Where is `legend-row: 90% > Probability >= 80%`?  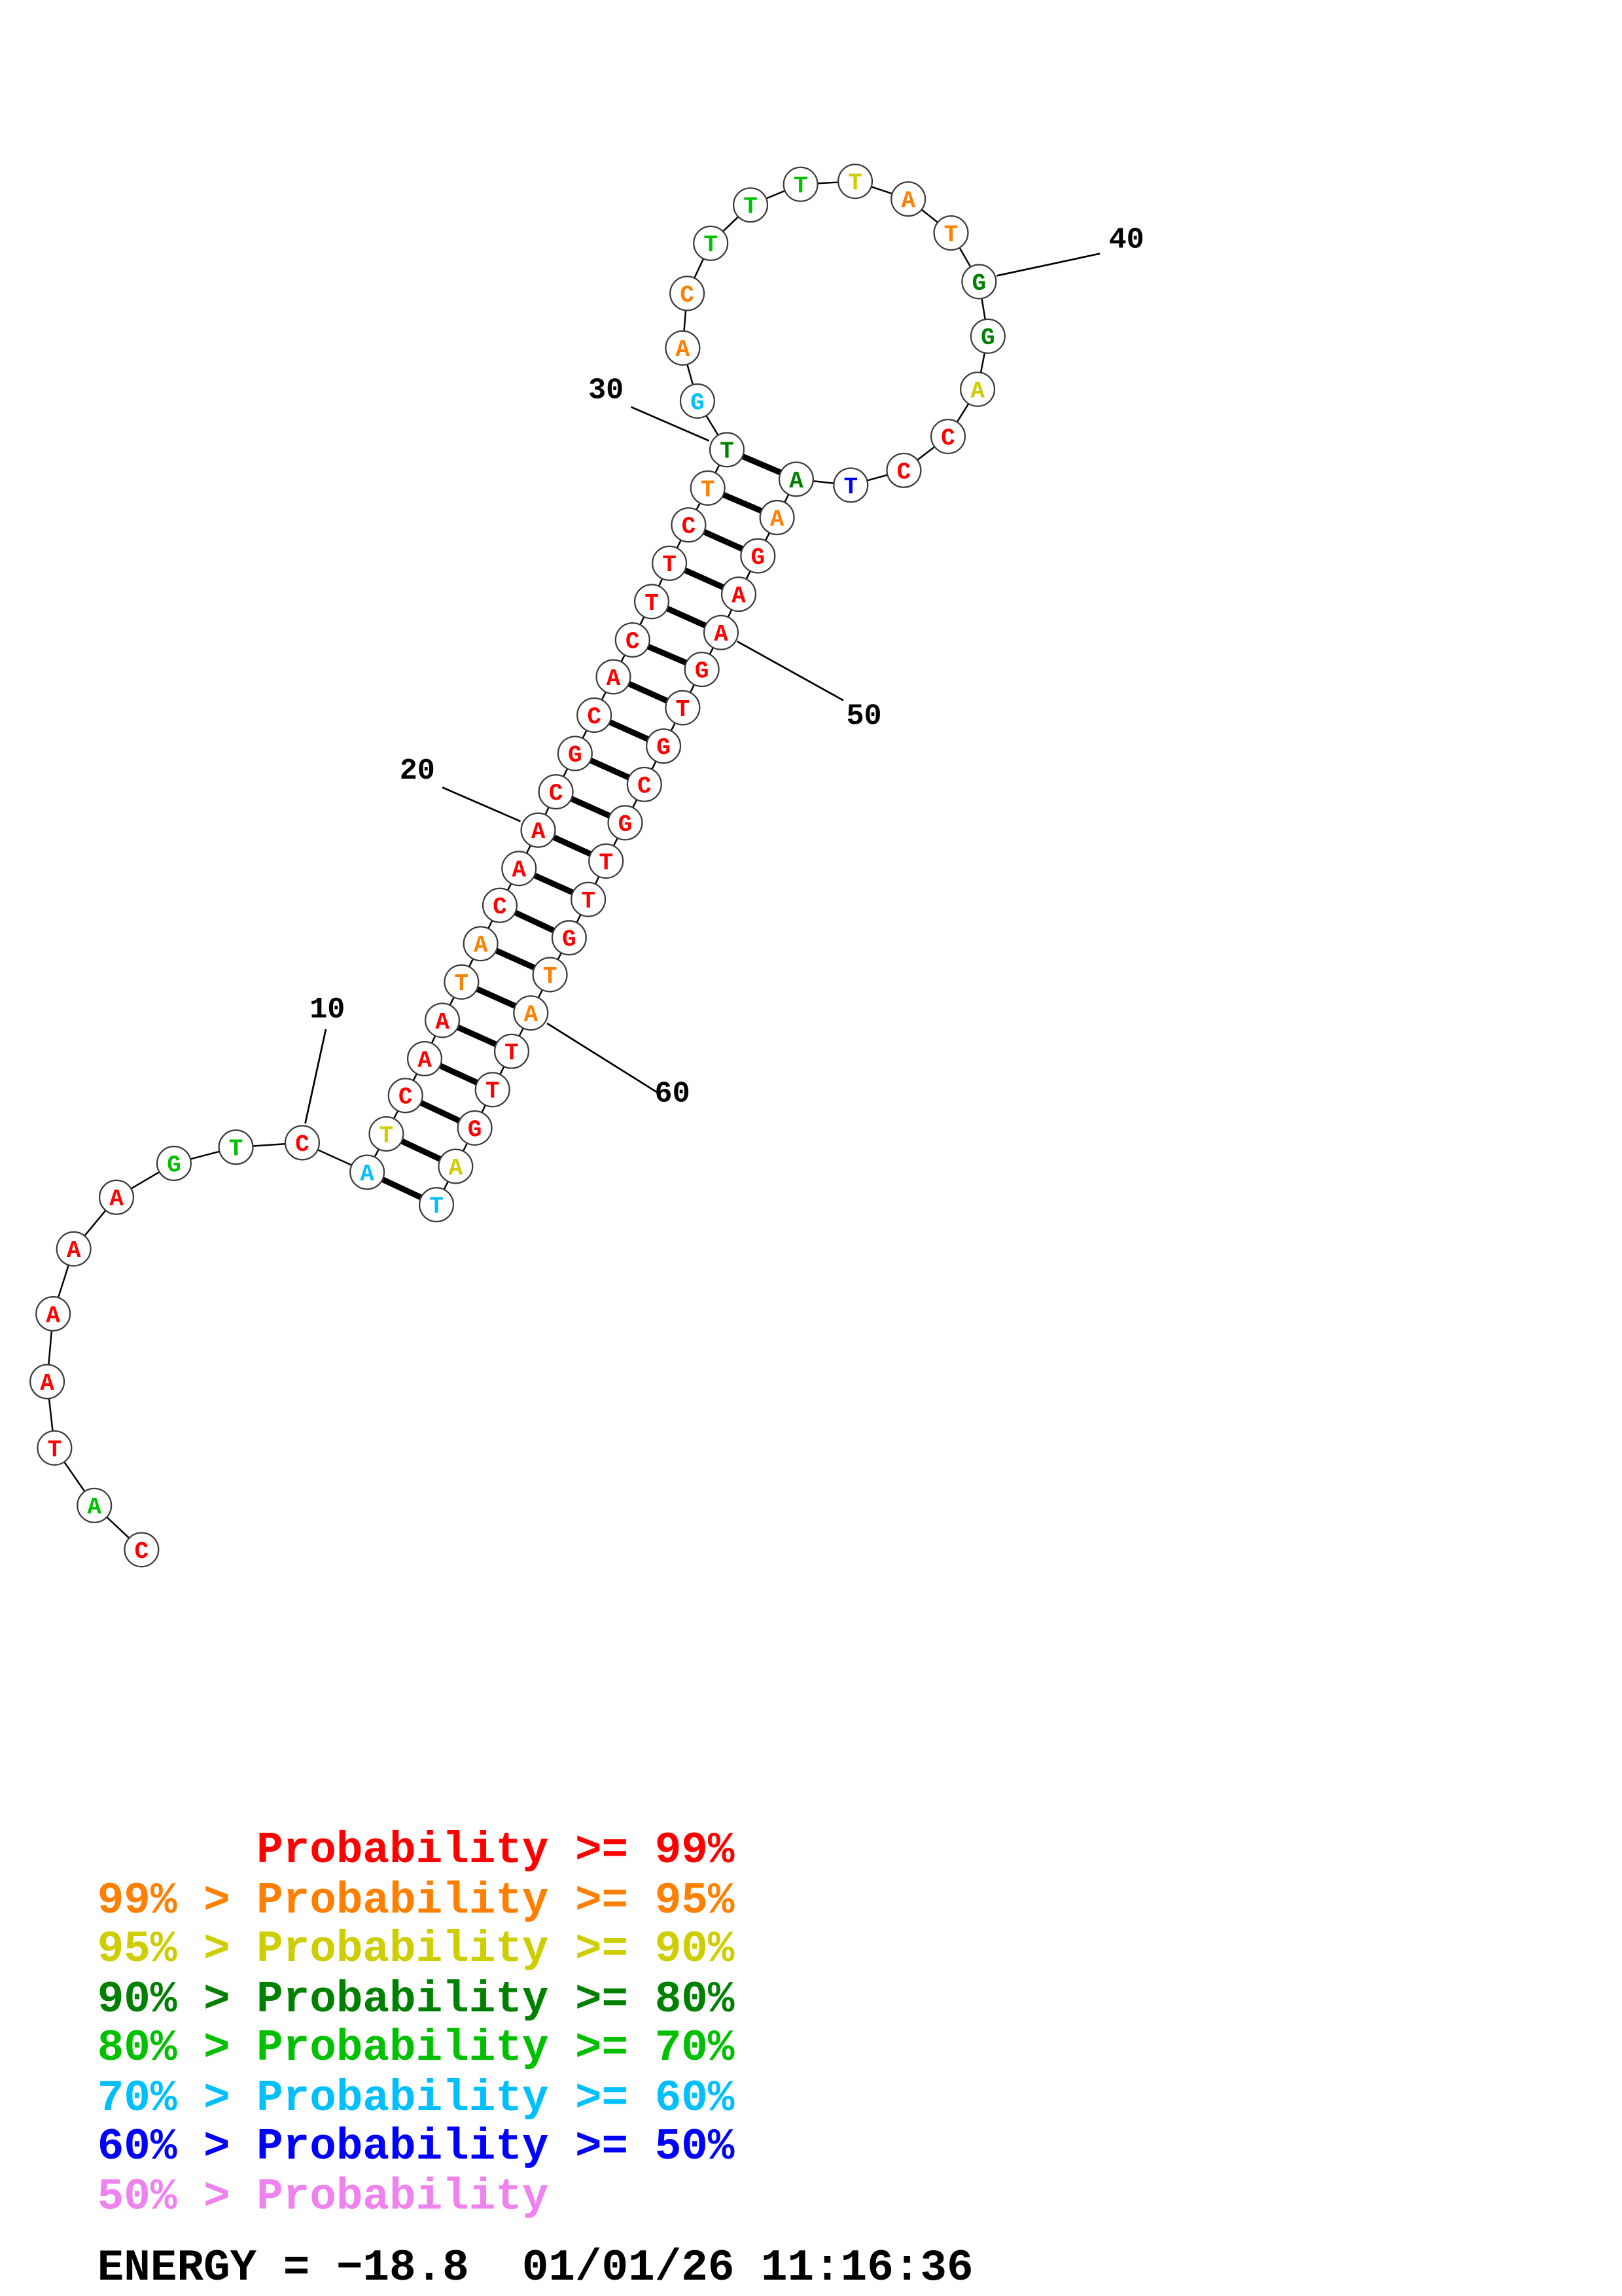
legend-row: 90% > Probability >= 80% is located at coordinates (416, 2001).